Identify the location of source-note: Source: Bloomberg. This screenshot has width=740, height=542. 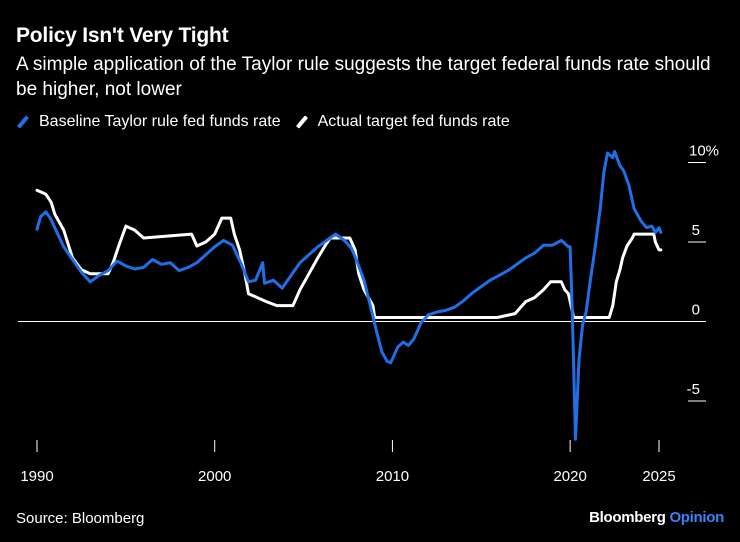
(80, 518).